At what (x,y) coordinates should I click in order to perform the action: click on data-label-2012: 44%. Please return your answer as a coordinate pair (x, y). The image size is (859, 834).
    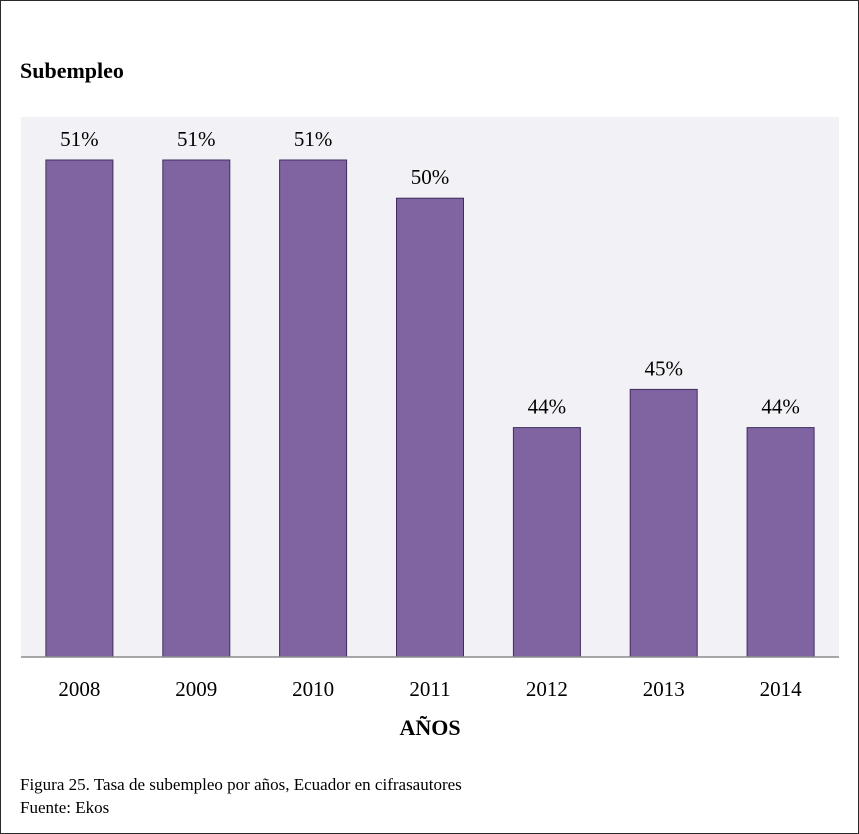
    Looking at the image, I should click on (547, 407).